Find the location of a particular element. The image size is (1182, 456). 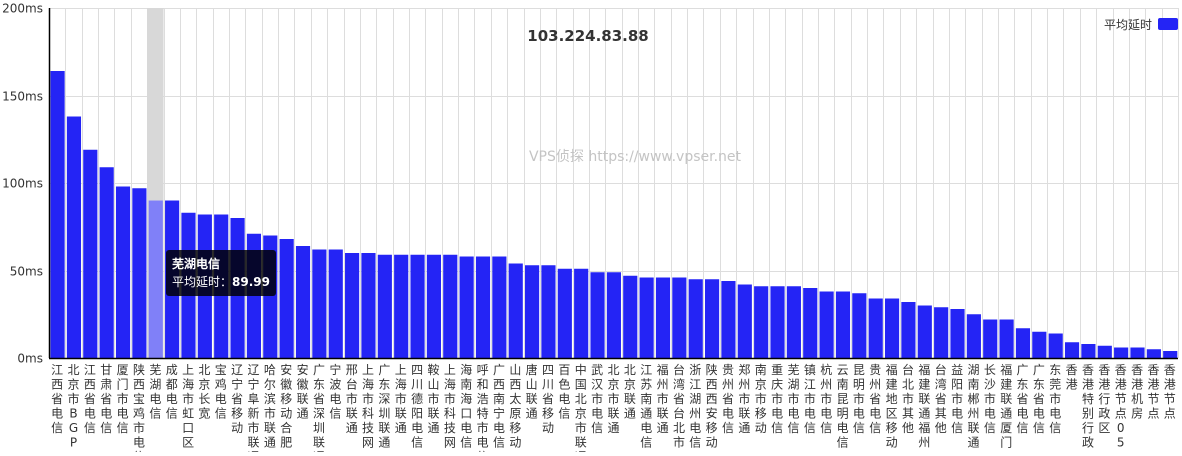

legend: 平均延时 is located at coordinates (1141, 25).